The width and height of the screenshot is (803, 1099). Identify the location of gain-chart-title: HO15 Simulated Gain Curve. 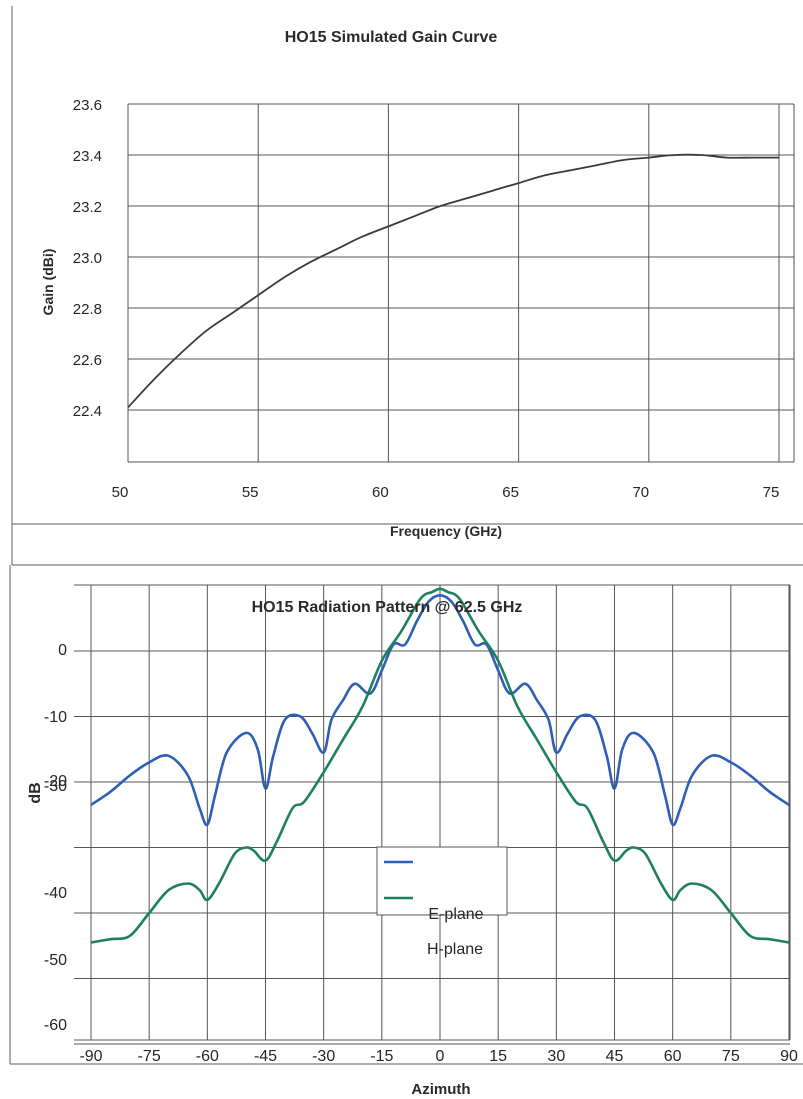
(391, 37).